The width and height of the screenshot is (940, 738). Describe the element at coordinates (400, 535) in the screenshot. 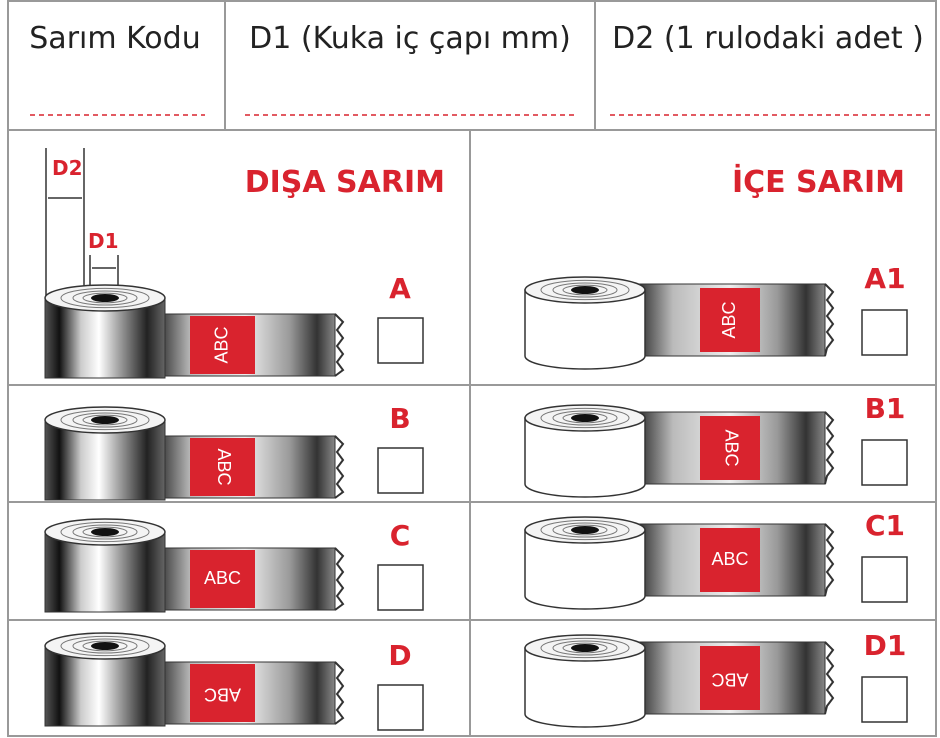

I see `option-code: C` at that location.